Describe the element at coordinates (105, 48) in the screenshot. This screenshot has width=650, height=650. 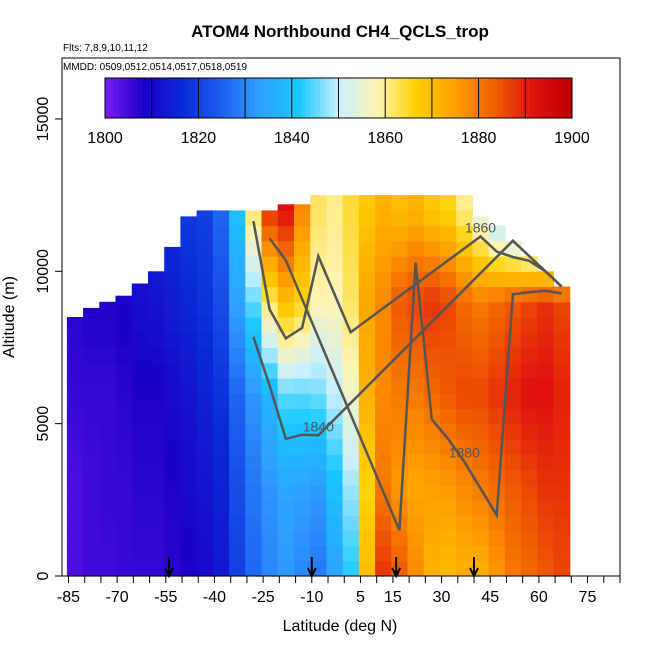
I see `flights-subtitle: Flts: 7,8,9,10,11,12` at that location.